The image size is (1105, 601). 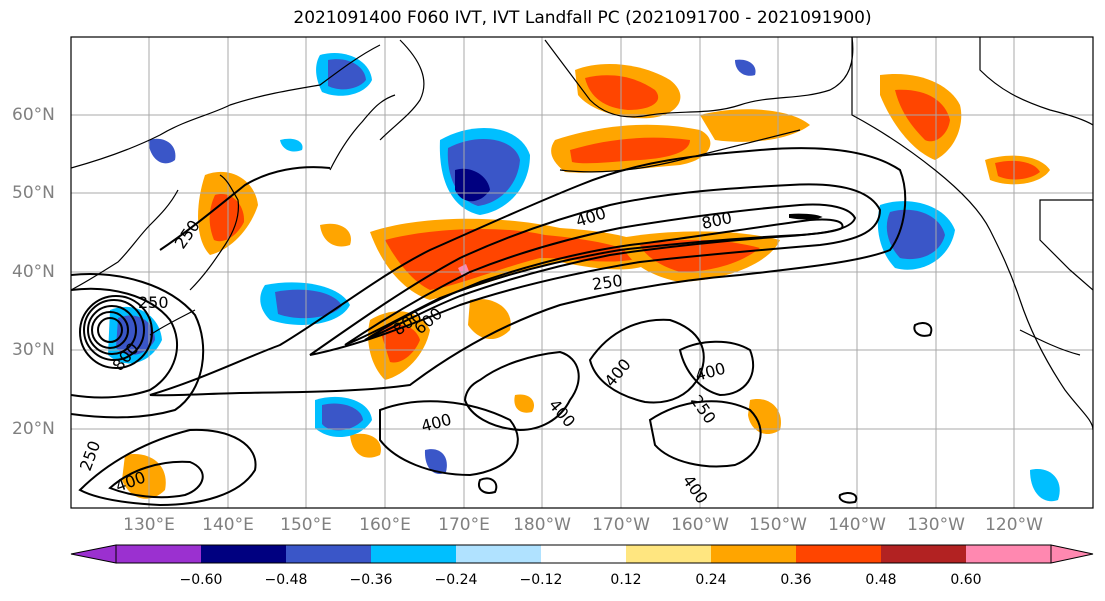 What do you see at coordinates (541, 580) in the screenshot?
I see `colorbar-tick-label: −0.12` at bounding box center [541, 580].